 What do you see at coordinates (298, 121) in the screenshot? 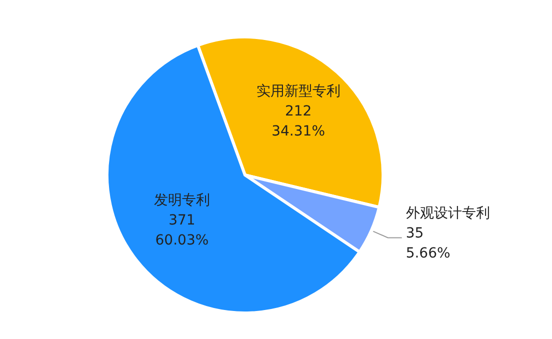
I see `data-label: 212 34.31%` at bounding box center [298, 121].